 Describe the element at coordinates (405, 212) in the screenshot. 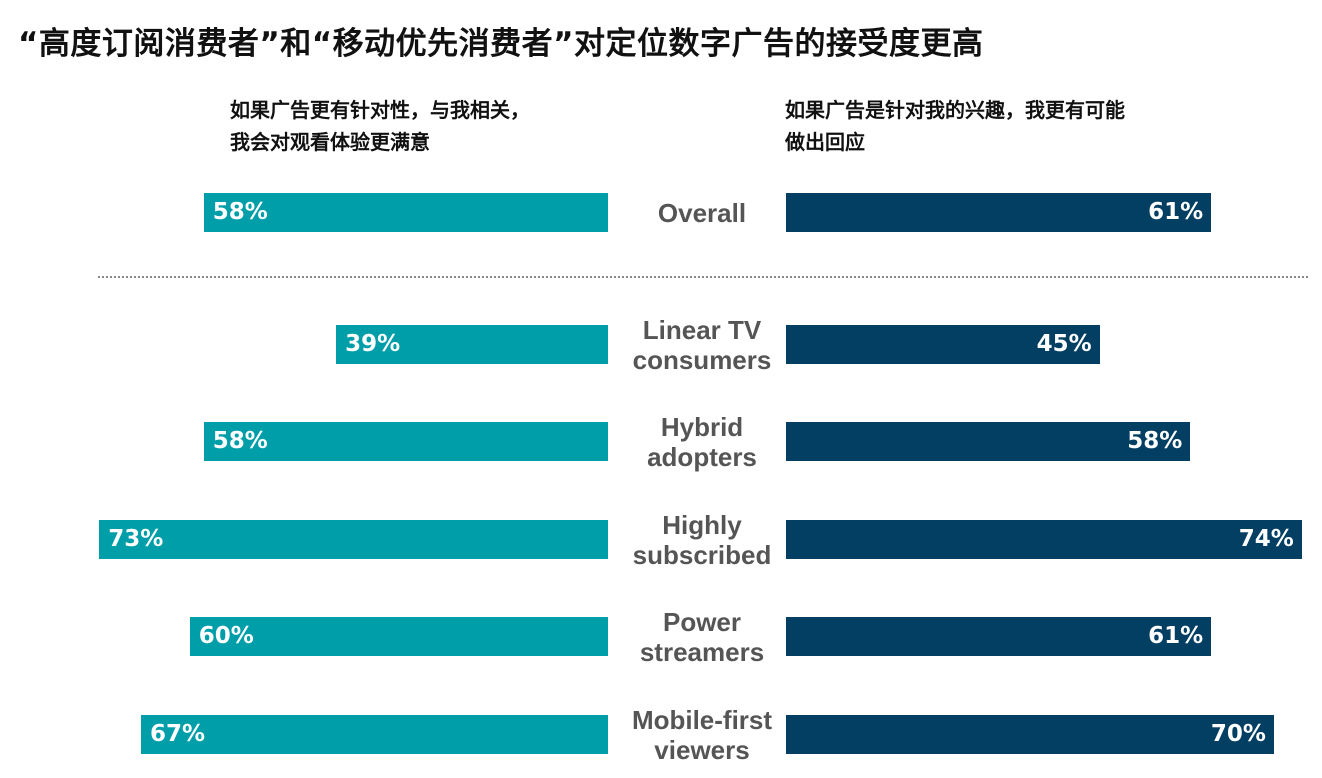

I see `bar-left-overall` at that location.